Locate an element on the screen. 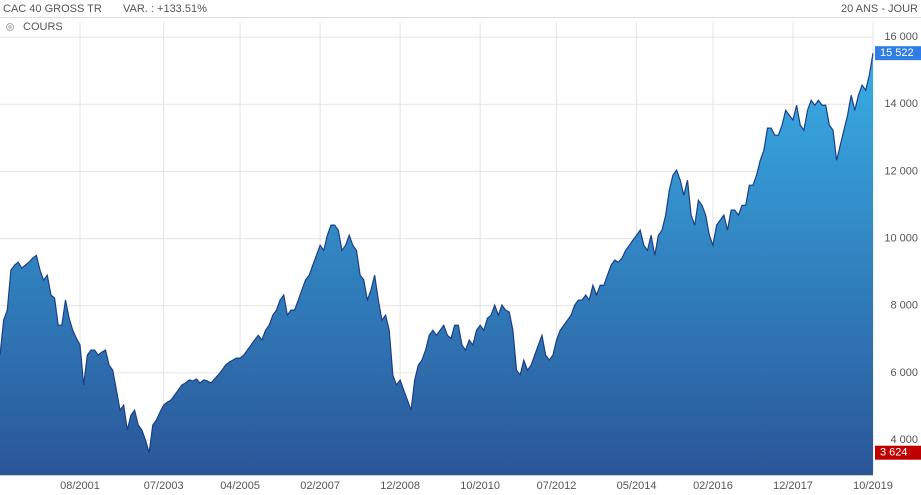 The image size is (921, 495). y-tick-label: 6 000 is located at coordinates (904, 373).